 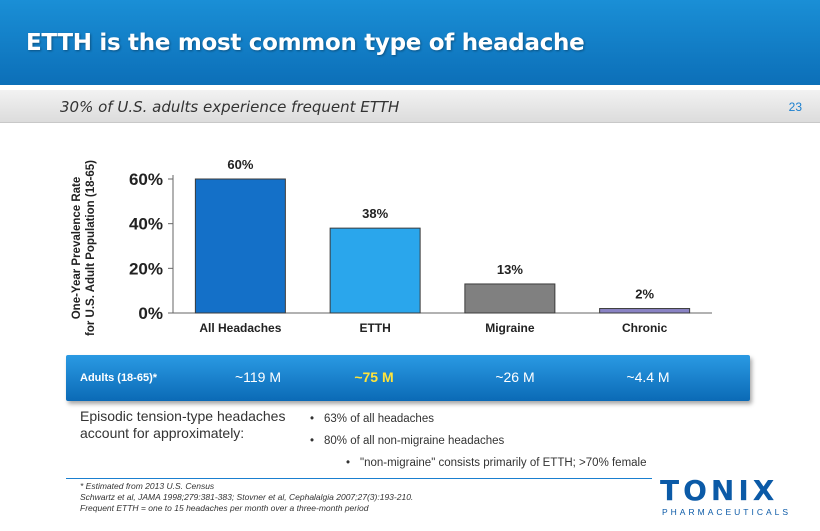 What do you see at coordinates (410, 106) in the screenshot?
I see `subtitle-bar` at bounding box center [410, 106].